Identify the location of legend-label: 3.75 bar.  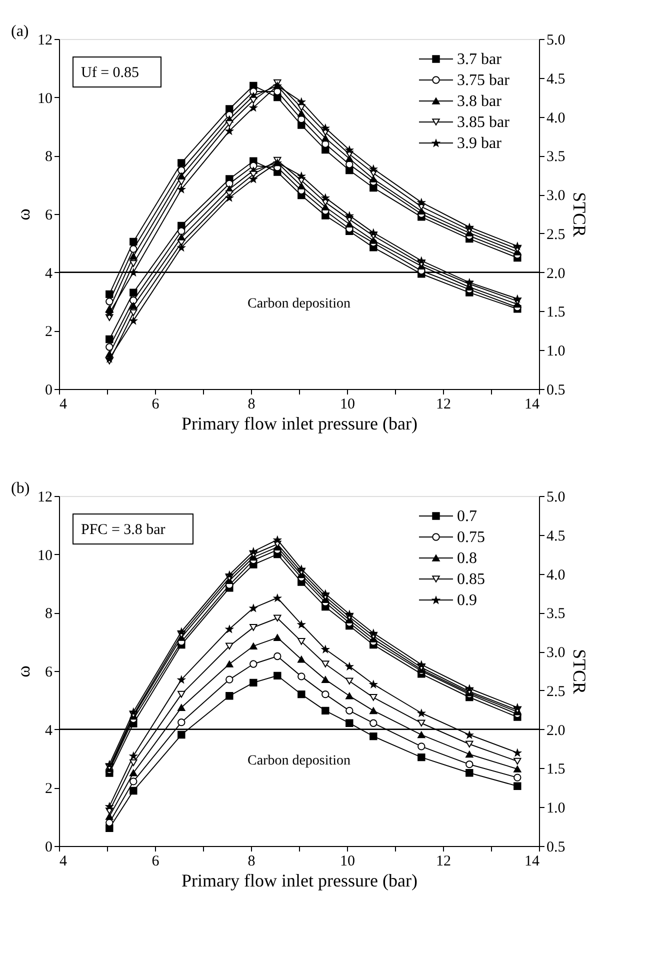
(483, 80).